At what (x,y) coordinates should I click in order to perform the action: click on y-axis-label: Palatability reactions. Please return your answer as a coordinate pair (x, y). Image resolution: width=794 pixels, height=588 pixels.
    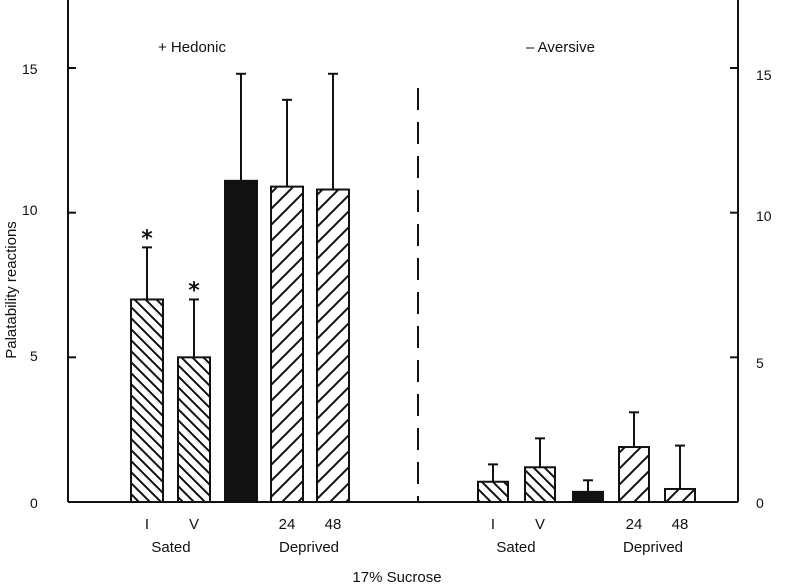
    Looking at the image, I should click on (11, 290).